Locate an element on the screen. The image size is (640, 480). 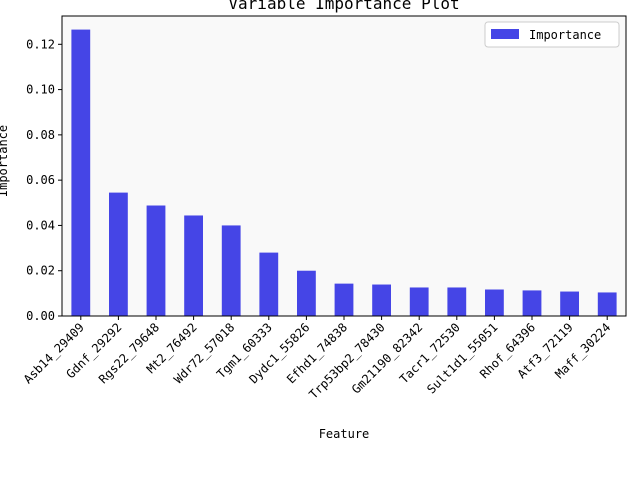
y-axis: 0.00 0.02 0.04 0.06 0.08 0.10 0.12 is located at coordinates (44, 180).